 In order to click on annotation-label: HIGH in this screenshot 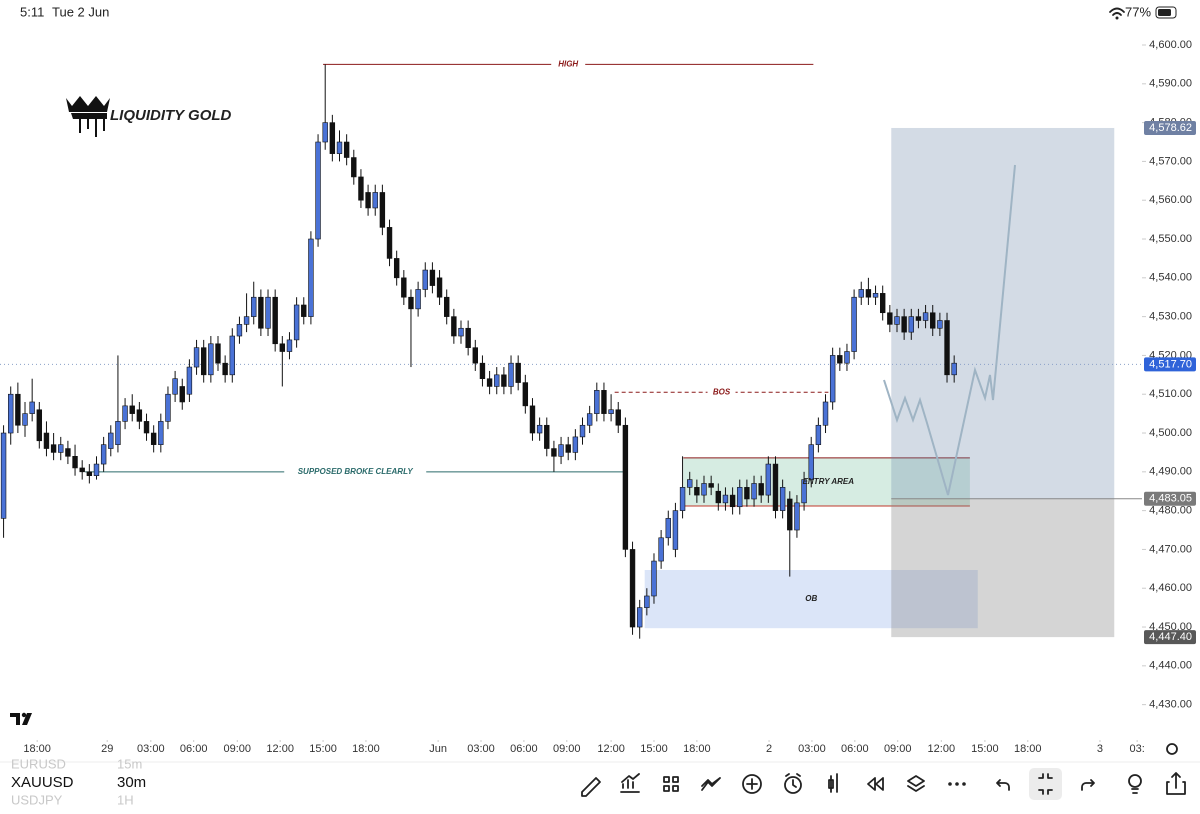, I will do `click(568, 64)`.